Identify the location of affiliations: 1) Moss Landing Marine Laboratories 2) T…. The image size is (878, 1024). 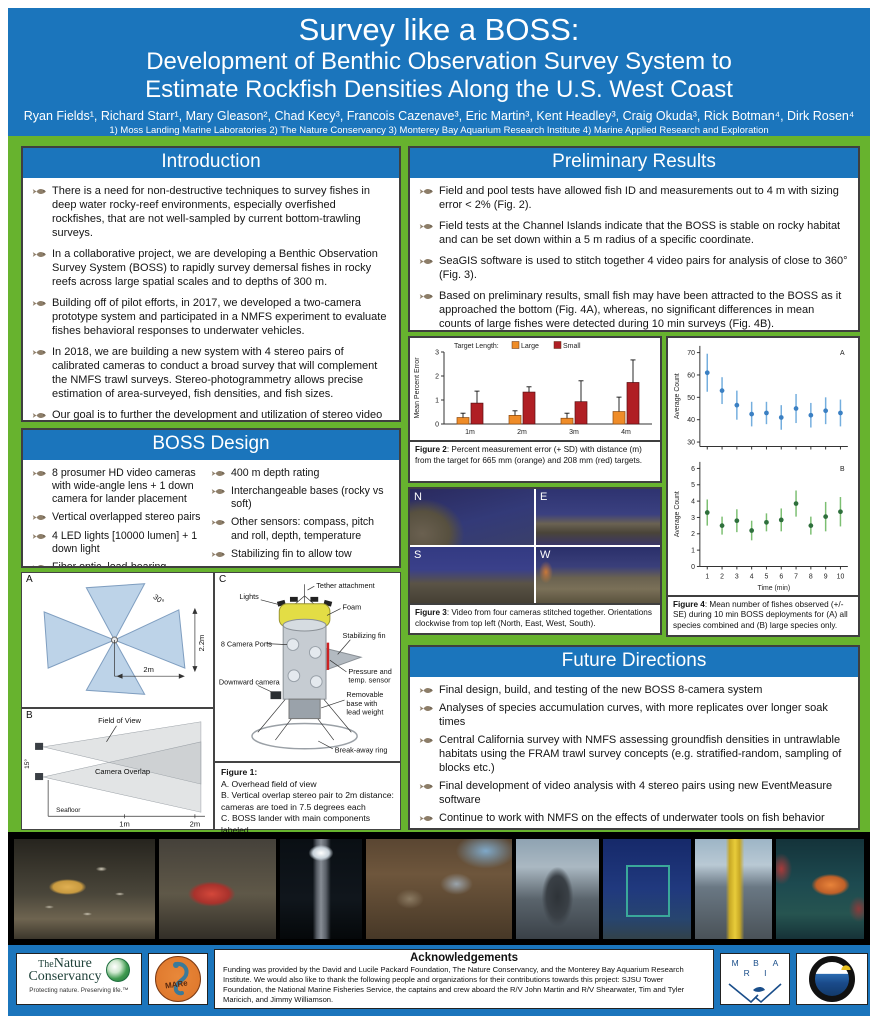
(439, 130).